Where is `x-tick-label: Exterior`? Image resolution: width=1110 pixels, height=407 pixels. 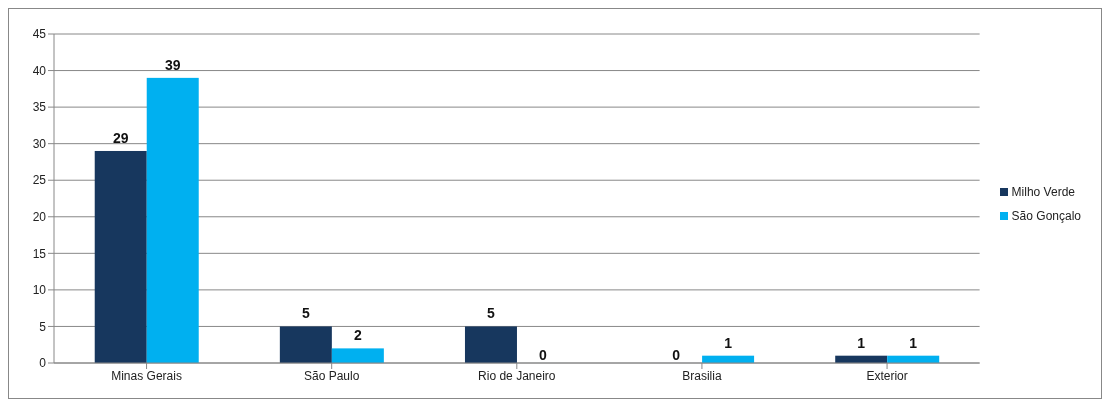 x-tick-label: Exterior is located at coordinates (887, 375).